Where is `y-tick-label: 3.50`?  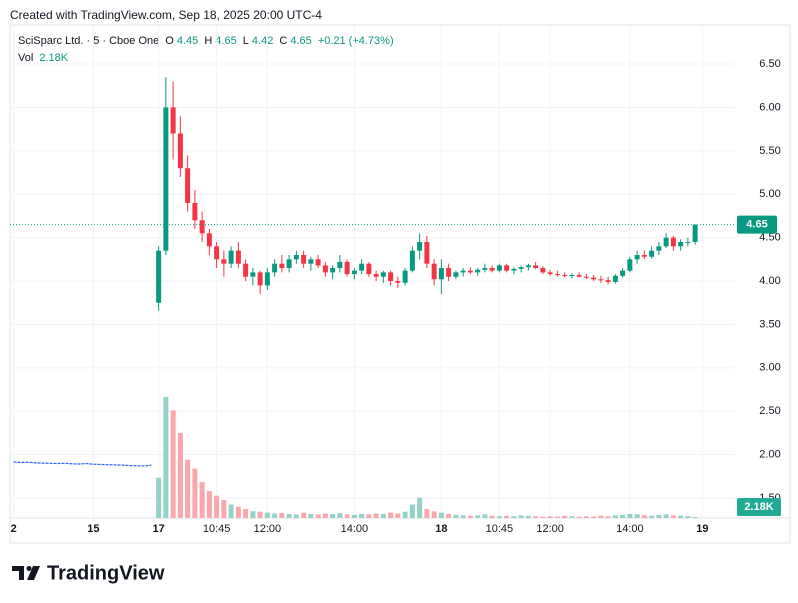 y-tick-label: 3.50 is located at coordinates (769, 324).